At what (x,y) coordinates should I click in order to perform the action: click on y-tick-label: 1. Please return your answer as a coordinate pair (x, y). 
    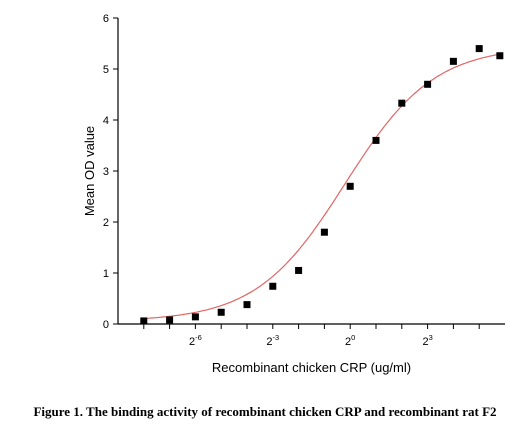
    Looking at the image, I should click on (106, 274).